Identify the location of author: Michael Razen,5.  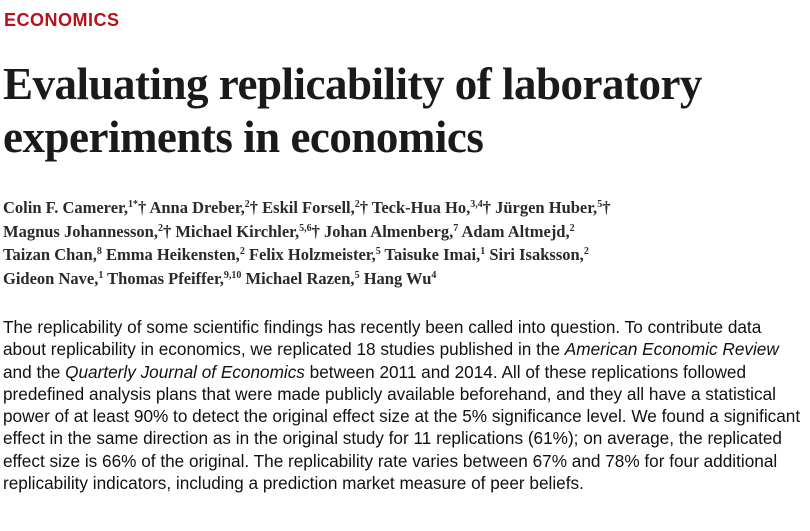
(302, 278).